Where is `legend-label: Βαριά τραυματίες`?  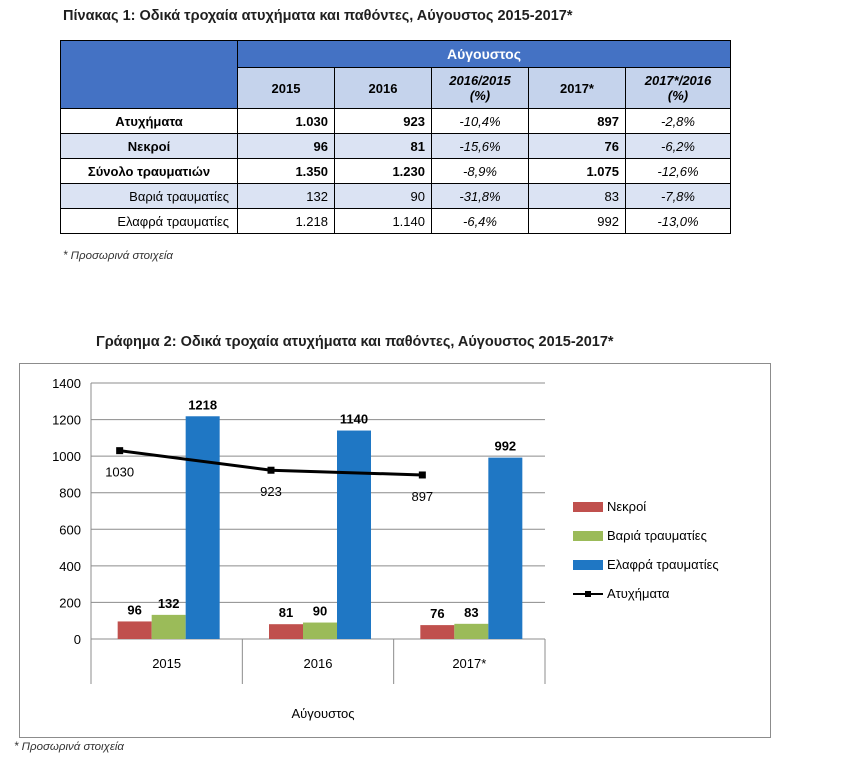 legend-label: Βαριά τραυματίες is located at coordinates (657, 535).